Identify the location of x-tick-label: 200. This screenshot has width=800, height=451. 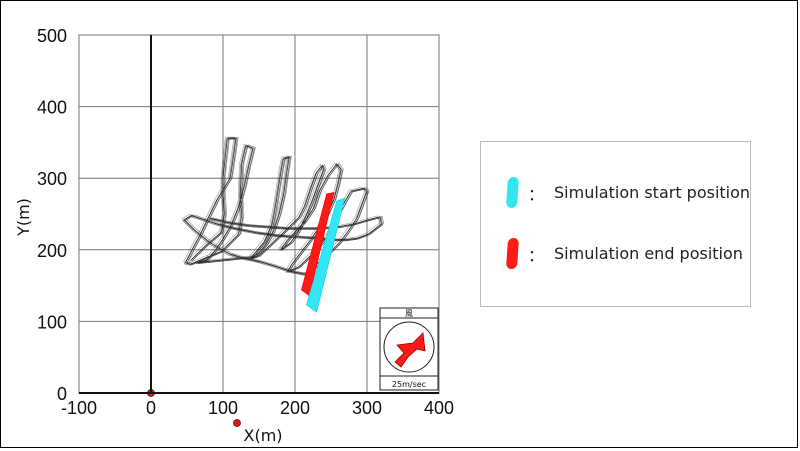
(295, 408).